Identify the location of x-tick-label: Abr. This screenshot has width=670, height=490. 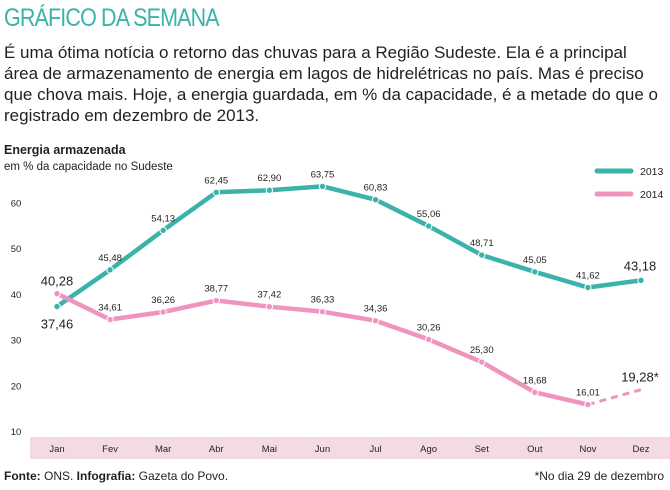
(216, 449).